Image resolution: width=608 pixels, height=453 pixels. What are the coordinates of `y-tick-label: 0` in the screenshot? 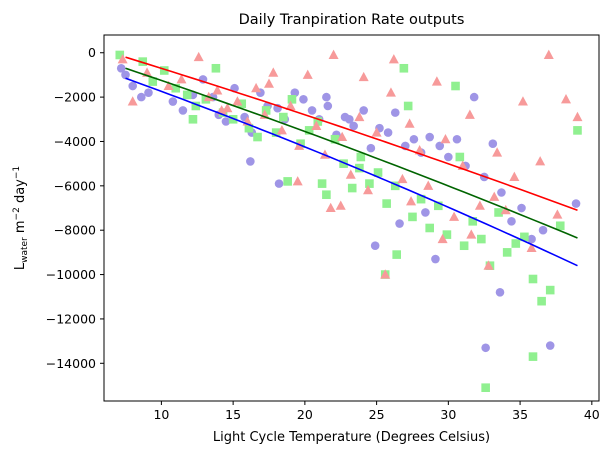 It's located at (92, 52).